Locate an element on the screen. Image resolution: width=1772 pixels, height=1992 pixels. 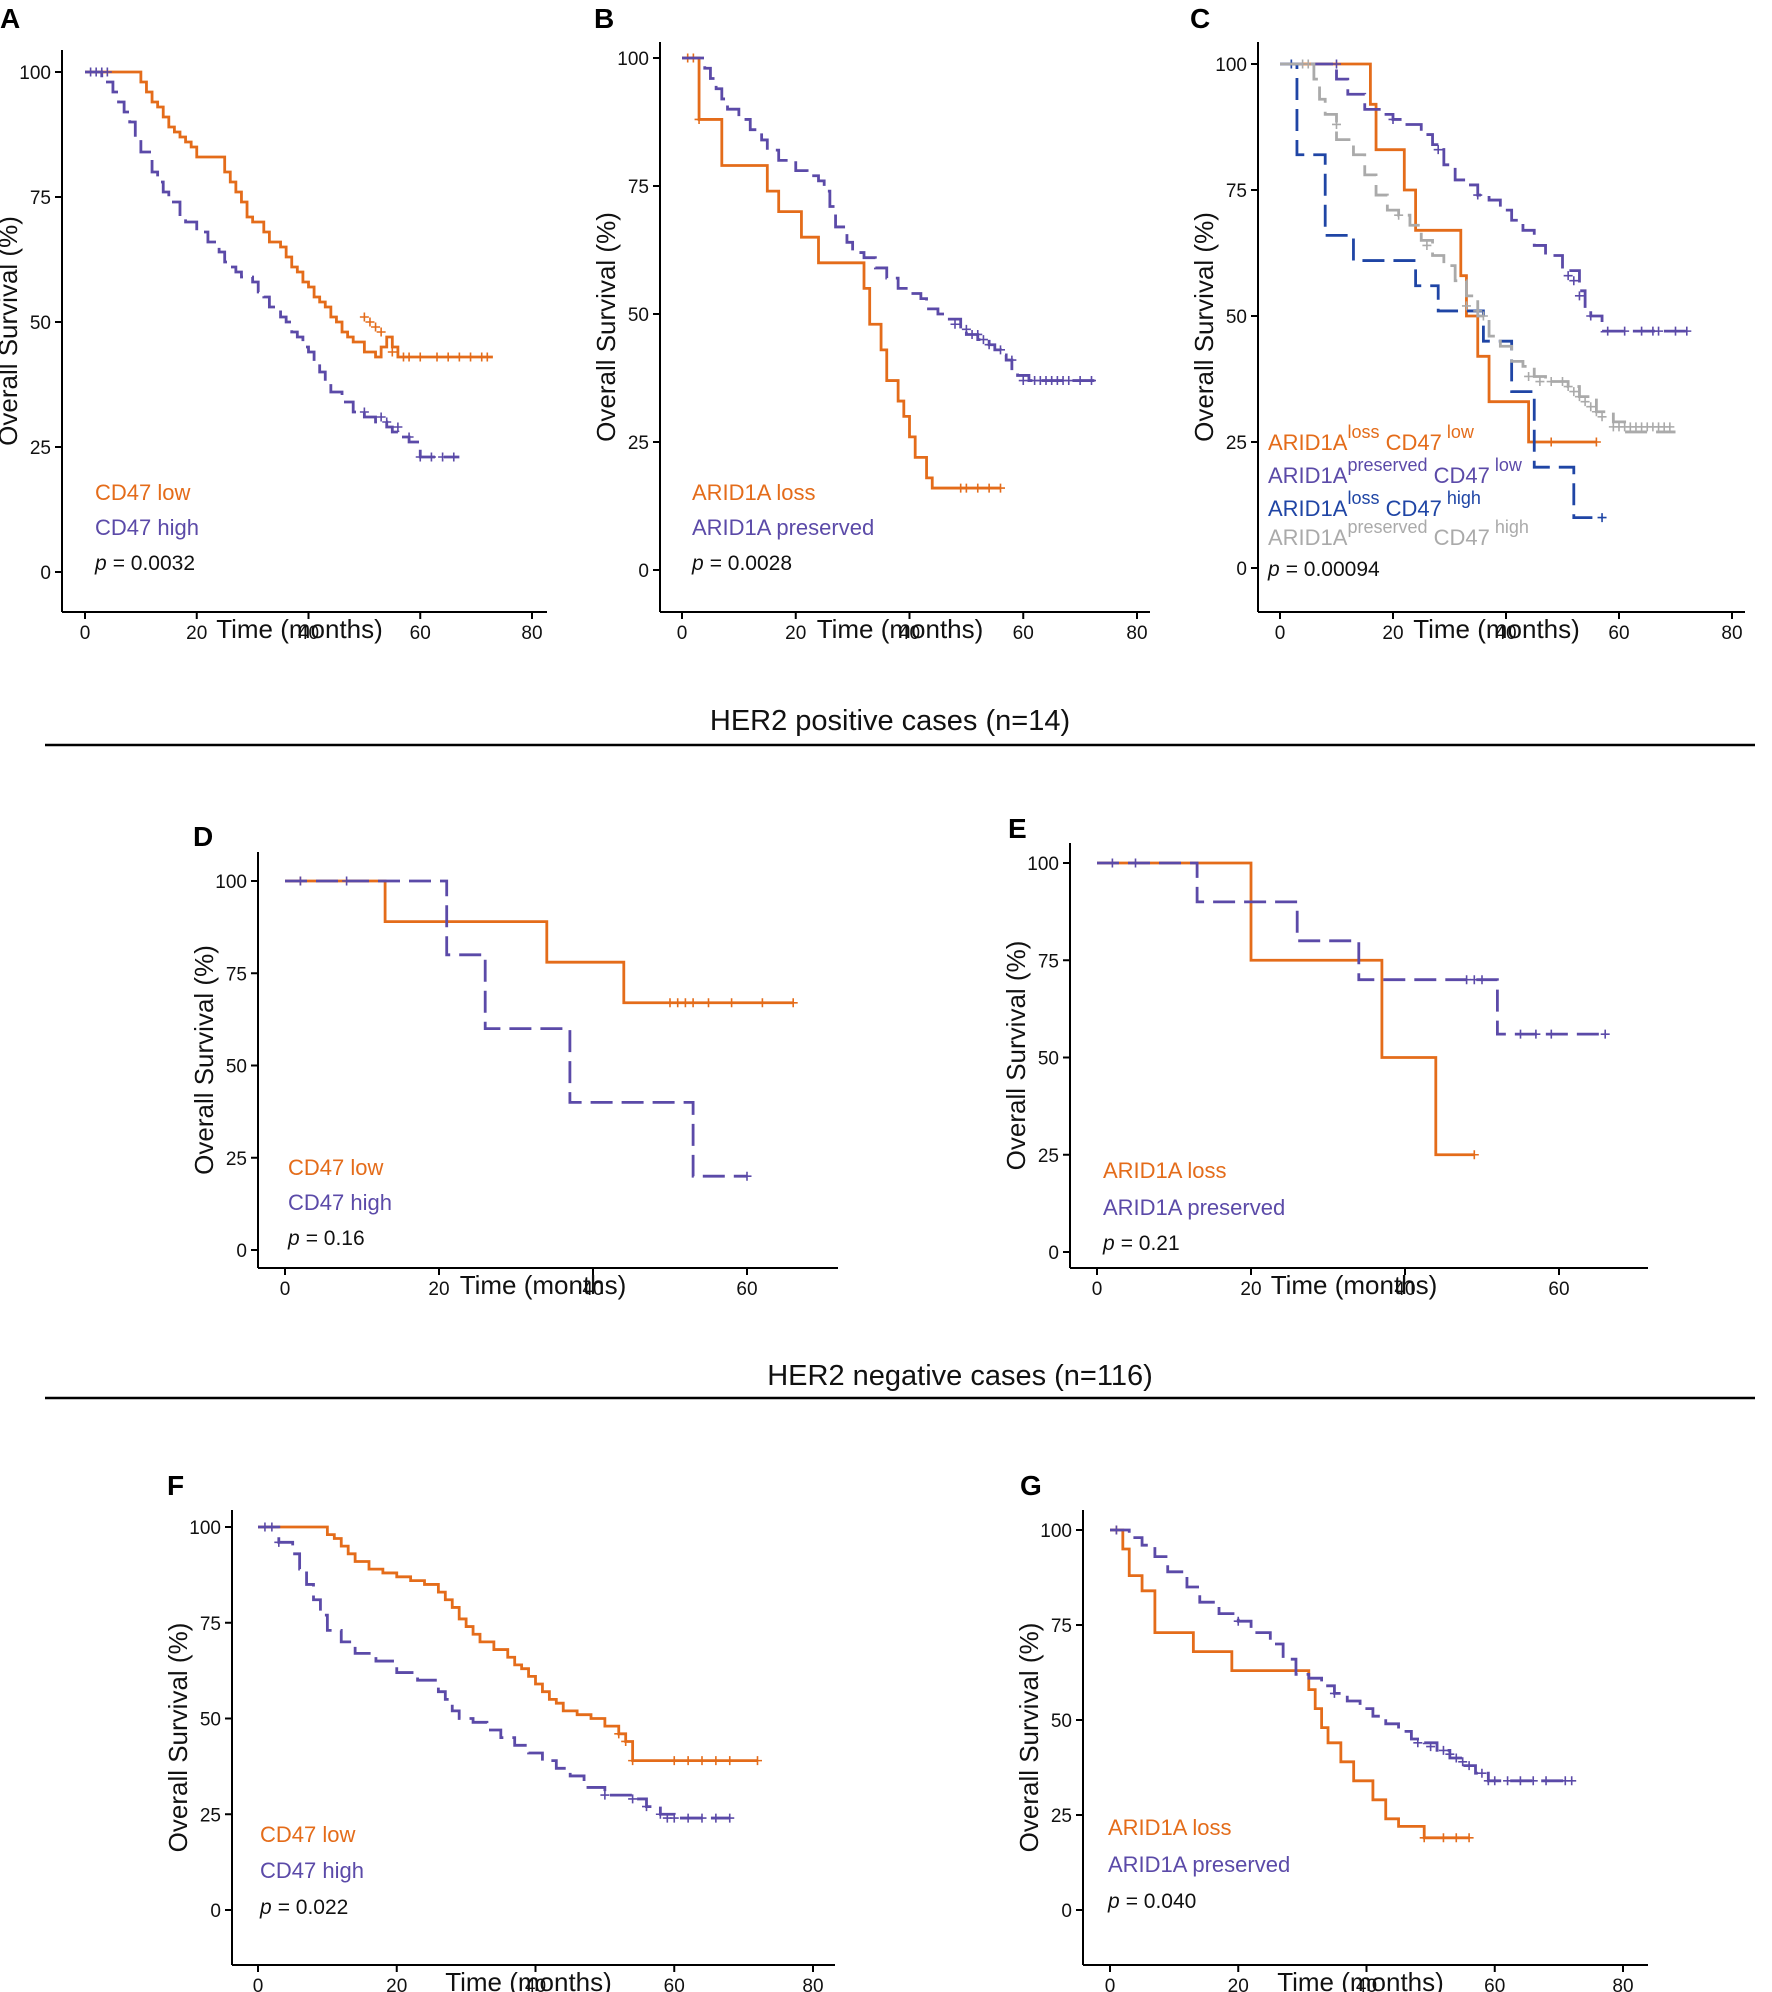
legend-entry: ARID1Aloss CD47 low is located at coordinates (1371, 438).